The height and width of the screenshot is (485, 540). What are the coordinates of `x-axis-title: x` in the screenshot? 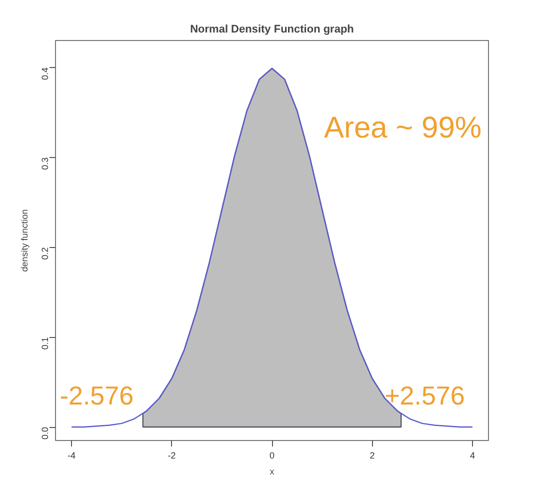 It's located at (272, 471).